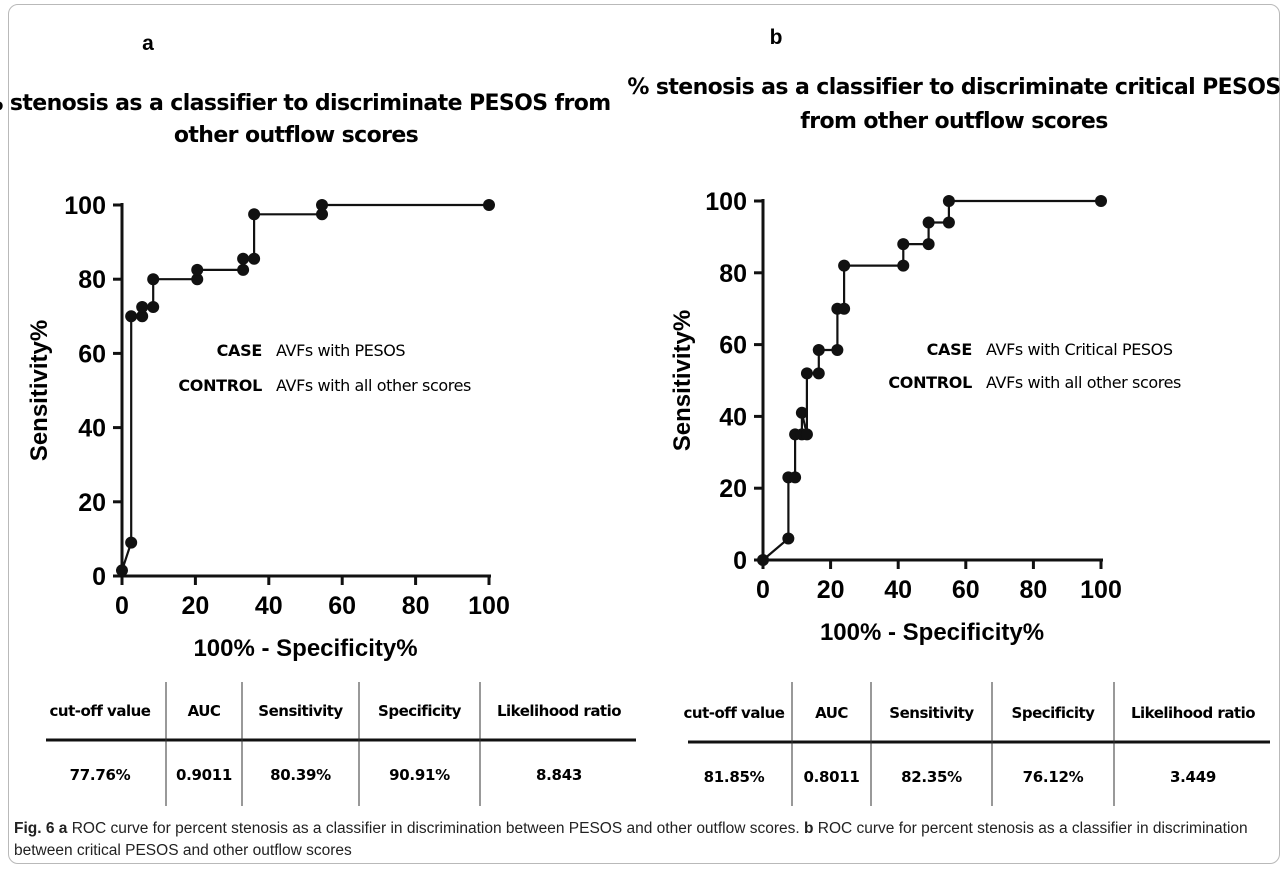 This screenshot has height=871, width=1285. What do you see at coordinates (340, 350) in the screenshot?
I see `panel-a-legend-value: AVFs with PESOS` at bounding box center [340, 350].